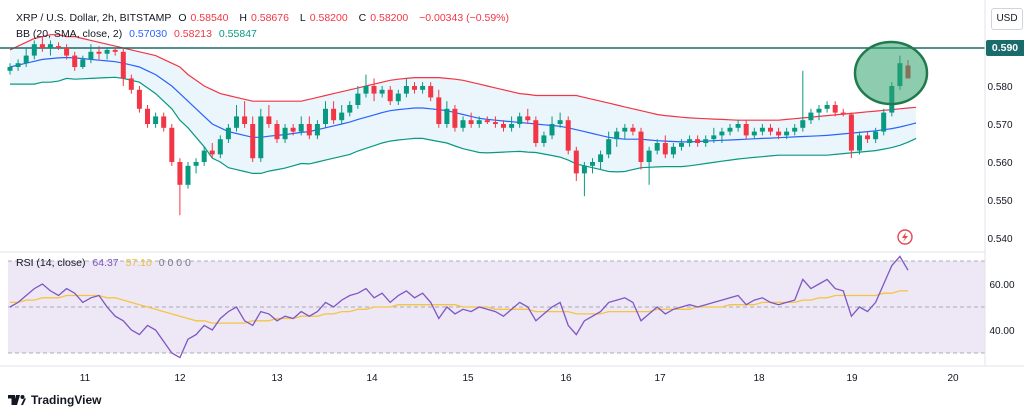  What do you see at coordinates (182, 18) in the screenshot?
I see `open-label: O` at bounding box center [182, 18].